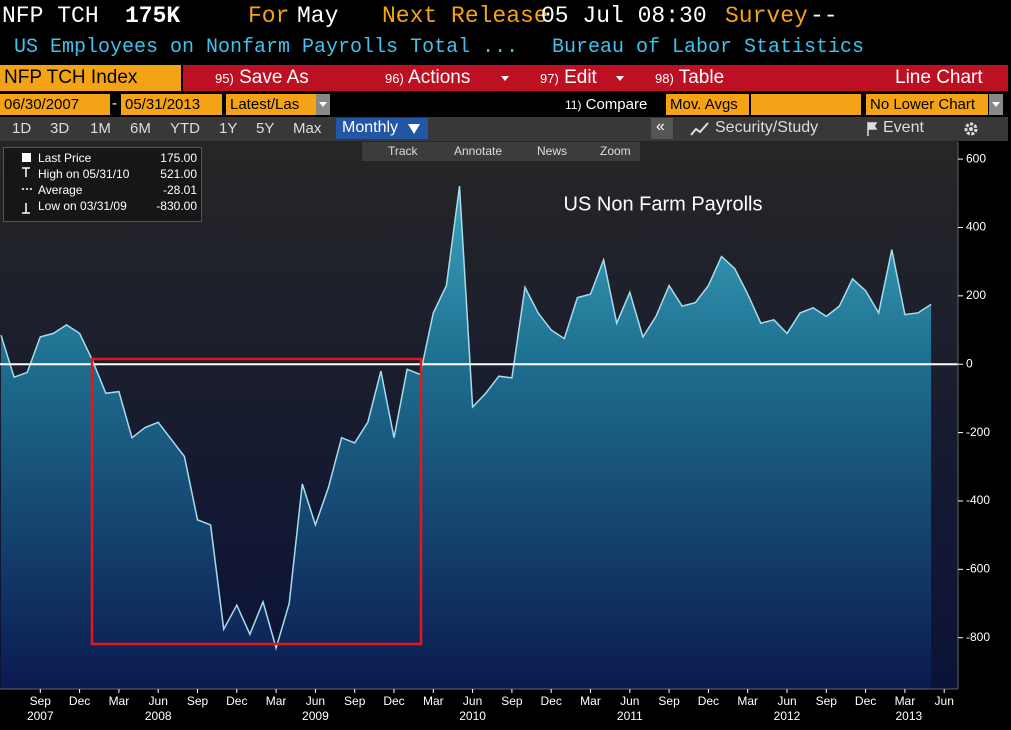 The image size is (1011, 730). I want to click on legend-label: Last Price, so click(65, 158).